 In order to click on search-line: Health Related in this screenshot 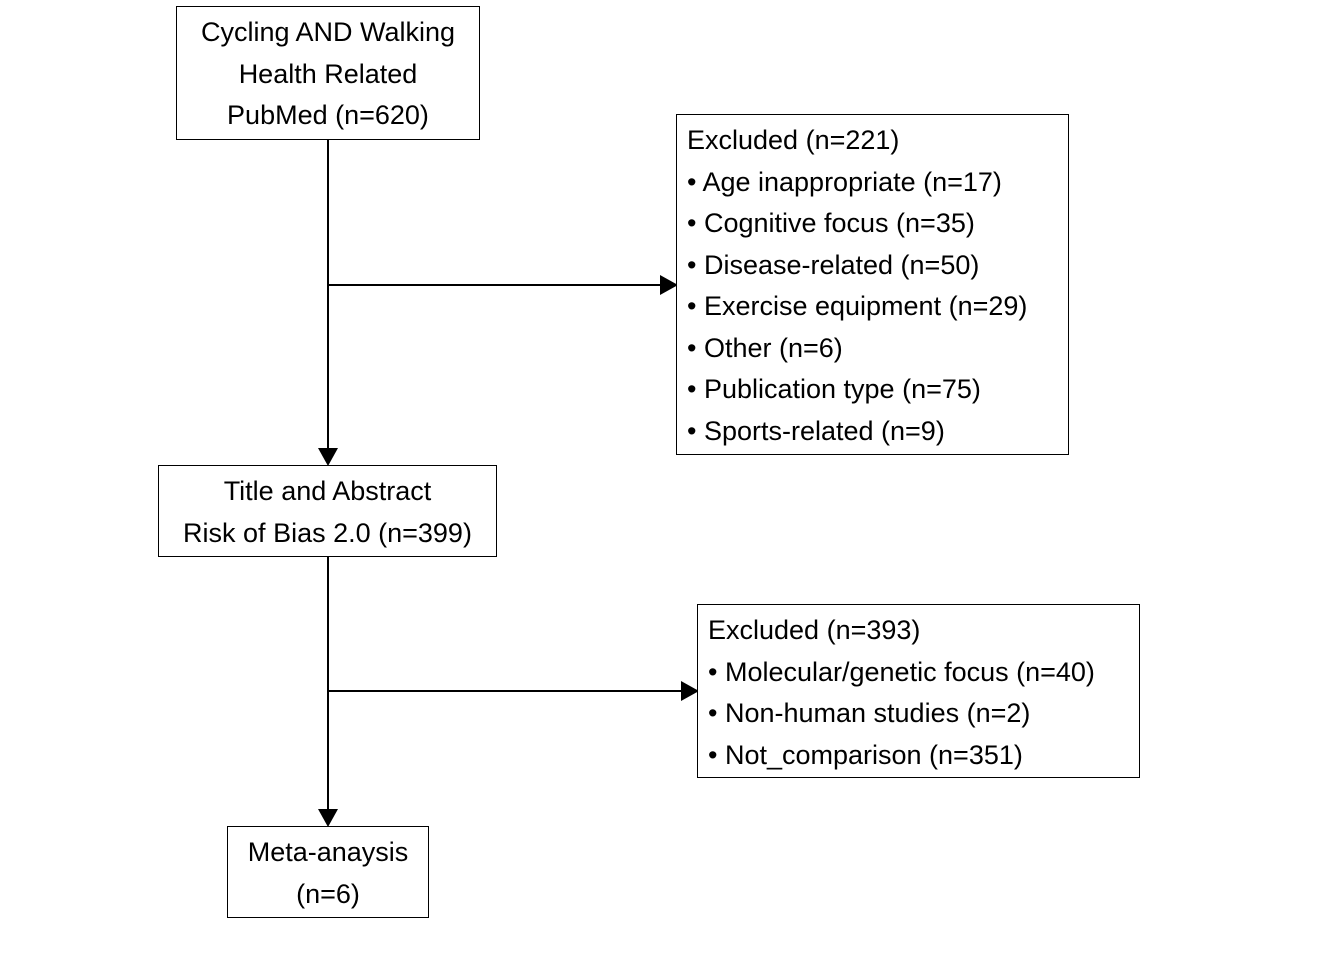, I will do `click(328, 73)`.